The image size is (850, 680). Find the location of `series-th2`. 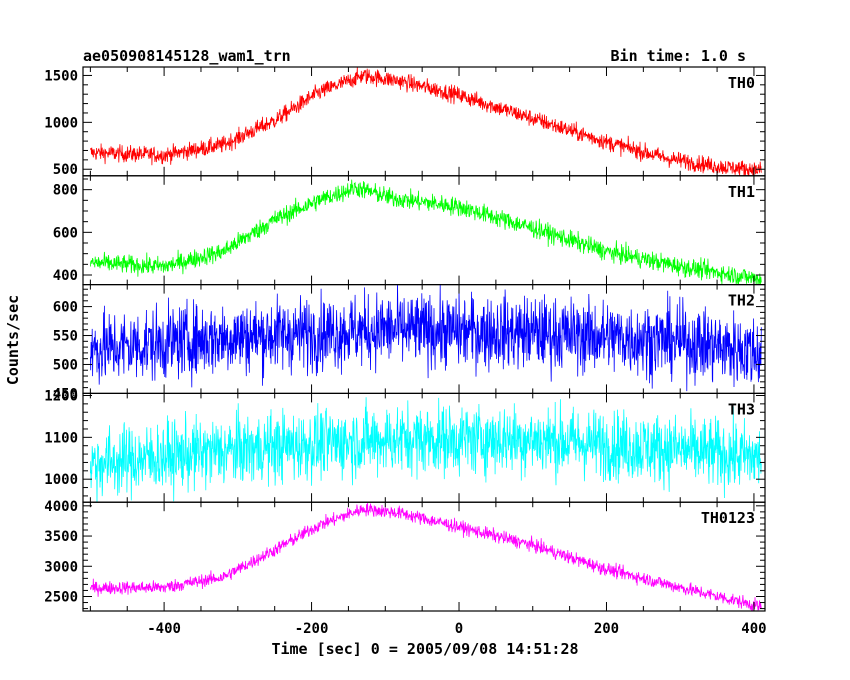

series-th2 is located at coordinates (426, 338).